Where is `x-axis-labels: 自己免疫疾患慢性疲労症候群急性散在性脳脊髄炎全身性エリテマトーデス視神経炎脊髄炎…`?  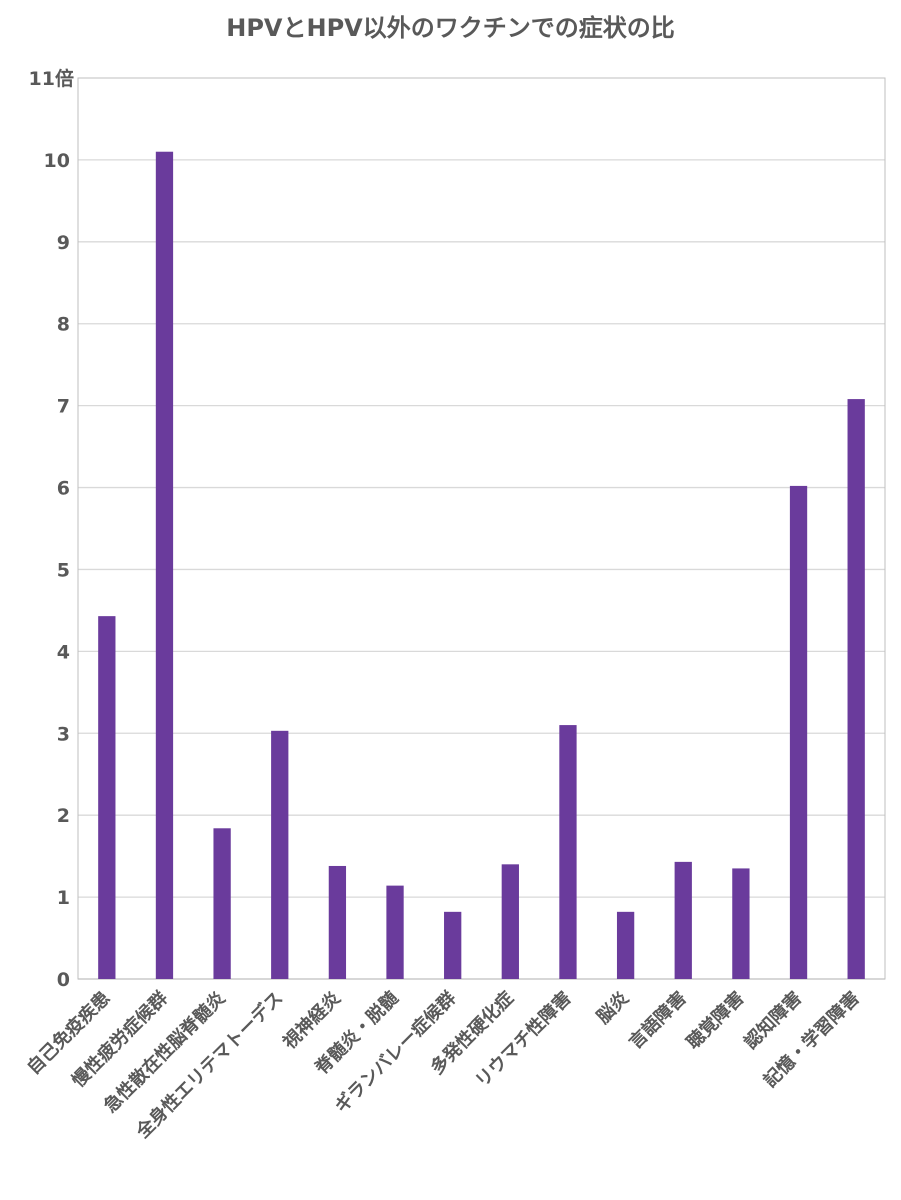 x-axis-labels: 自己免疫疾患慢性疲労症候群急性散在性脳脊髄炎全身性エリテマトーデス視神経炎脊髄炎… is located at coordinates (442, 1064).